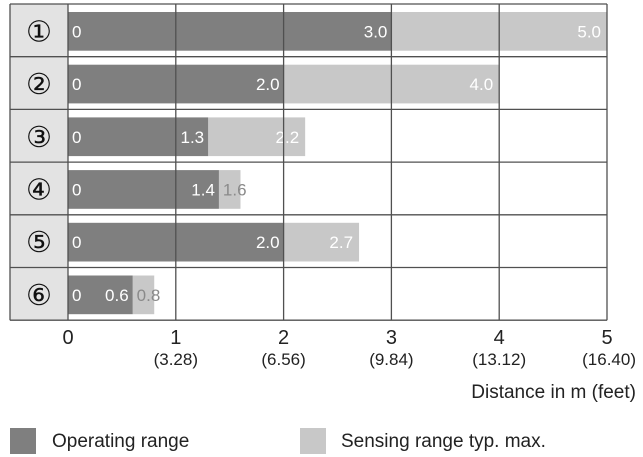  What do you see at coordinates (499, 338) in the screenshot?
I see `x-tick-label: 4` at bounding box center [499, 338].